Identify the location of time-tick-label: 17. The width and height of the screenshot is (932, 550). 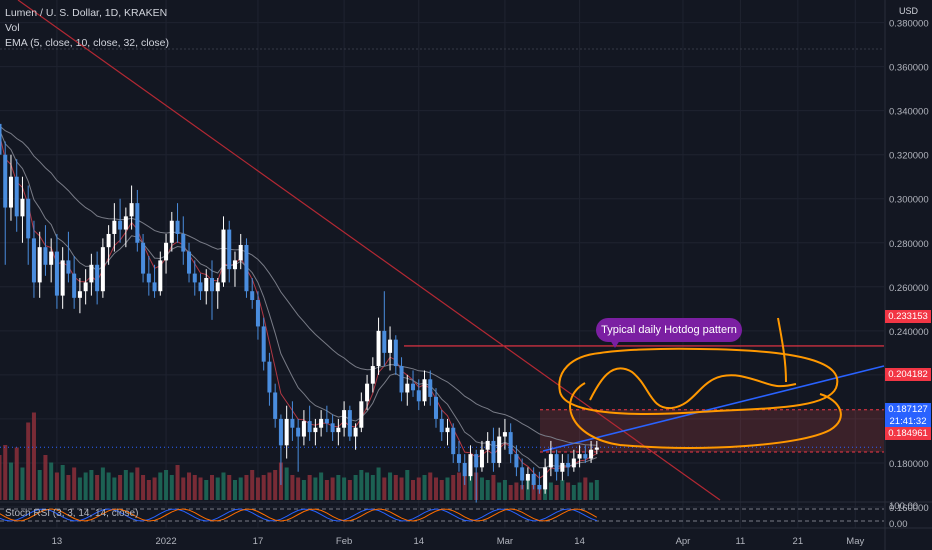
(258, 541).